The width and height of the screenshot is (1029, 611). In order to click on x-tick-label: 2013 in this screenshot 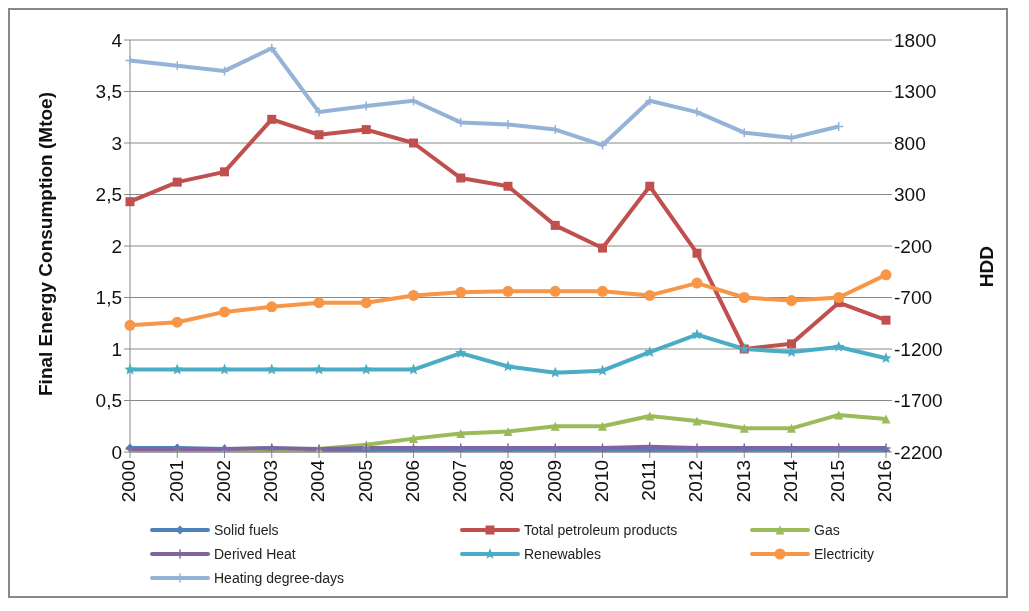, I will do `click(743, 481)`.